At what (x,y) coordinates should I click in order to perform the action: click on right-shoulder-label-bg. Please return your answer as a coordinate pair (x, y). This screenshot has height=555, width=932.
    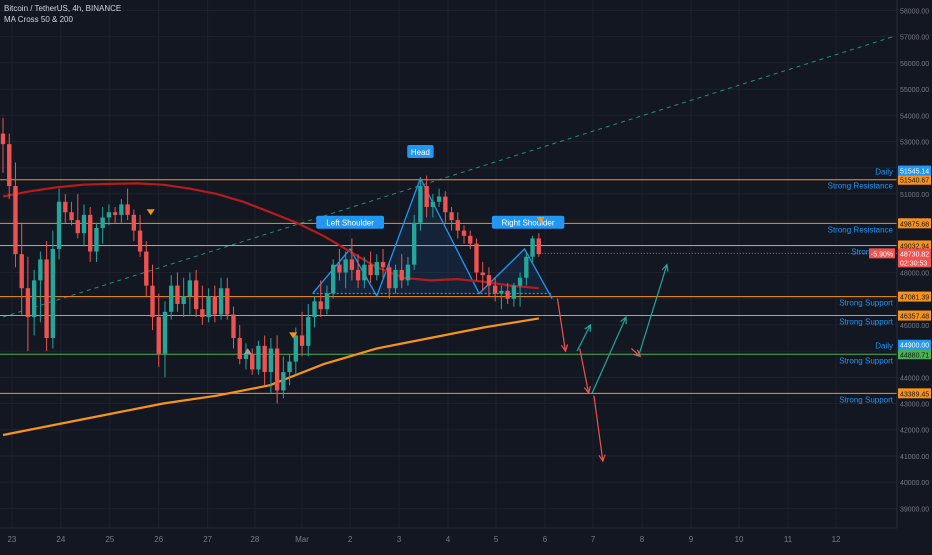
    Looking at the image, I should click on (528, 222).